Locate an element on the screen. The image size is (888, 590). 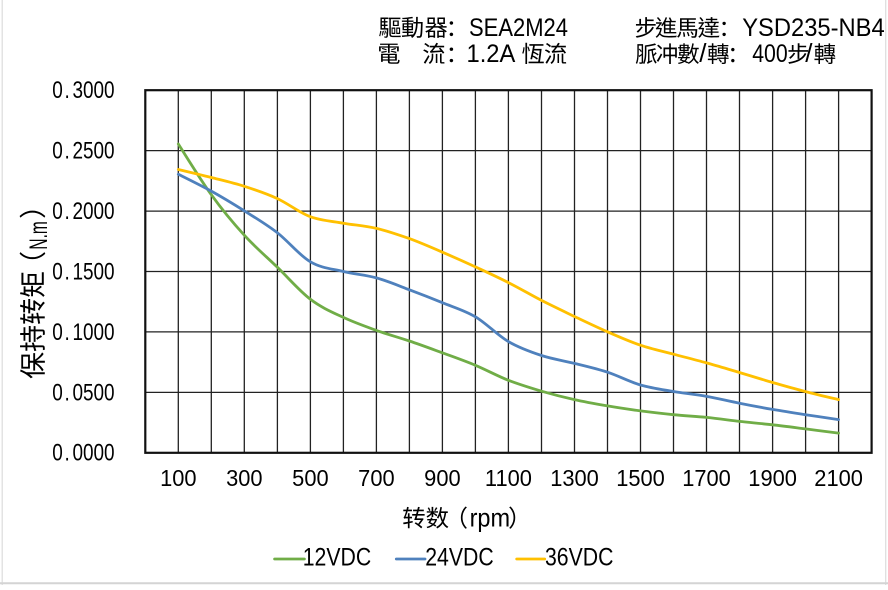
svg-text:0.0000: 0. 0000 is located at coordinates (83, 453).